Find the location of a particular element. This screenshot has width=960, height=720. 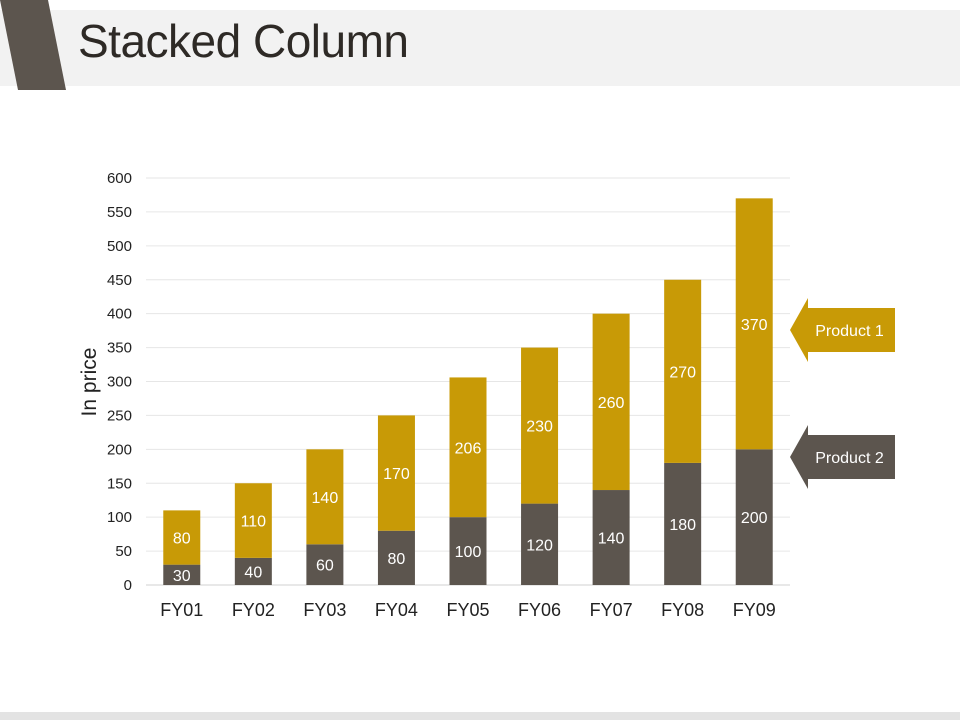

legend: Product 1 Product 2 is located at coordinates (842, 393).